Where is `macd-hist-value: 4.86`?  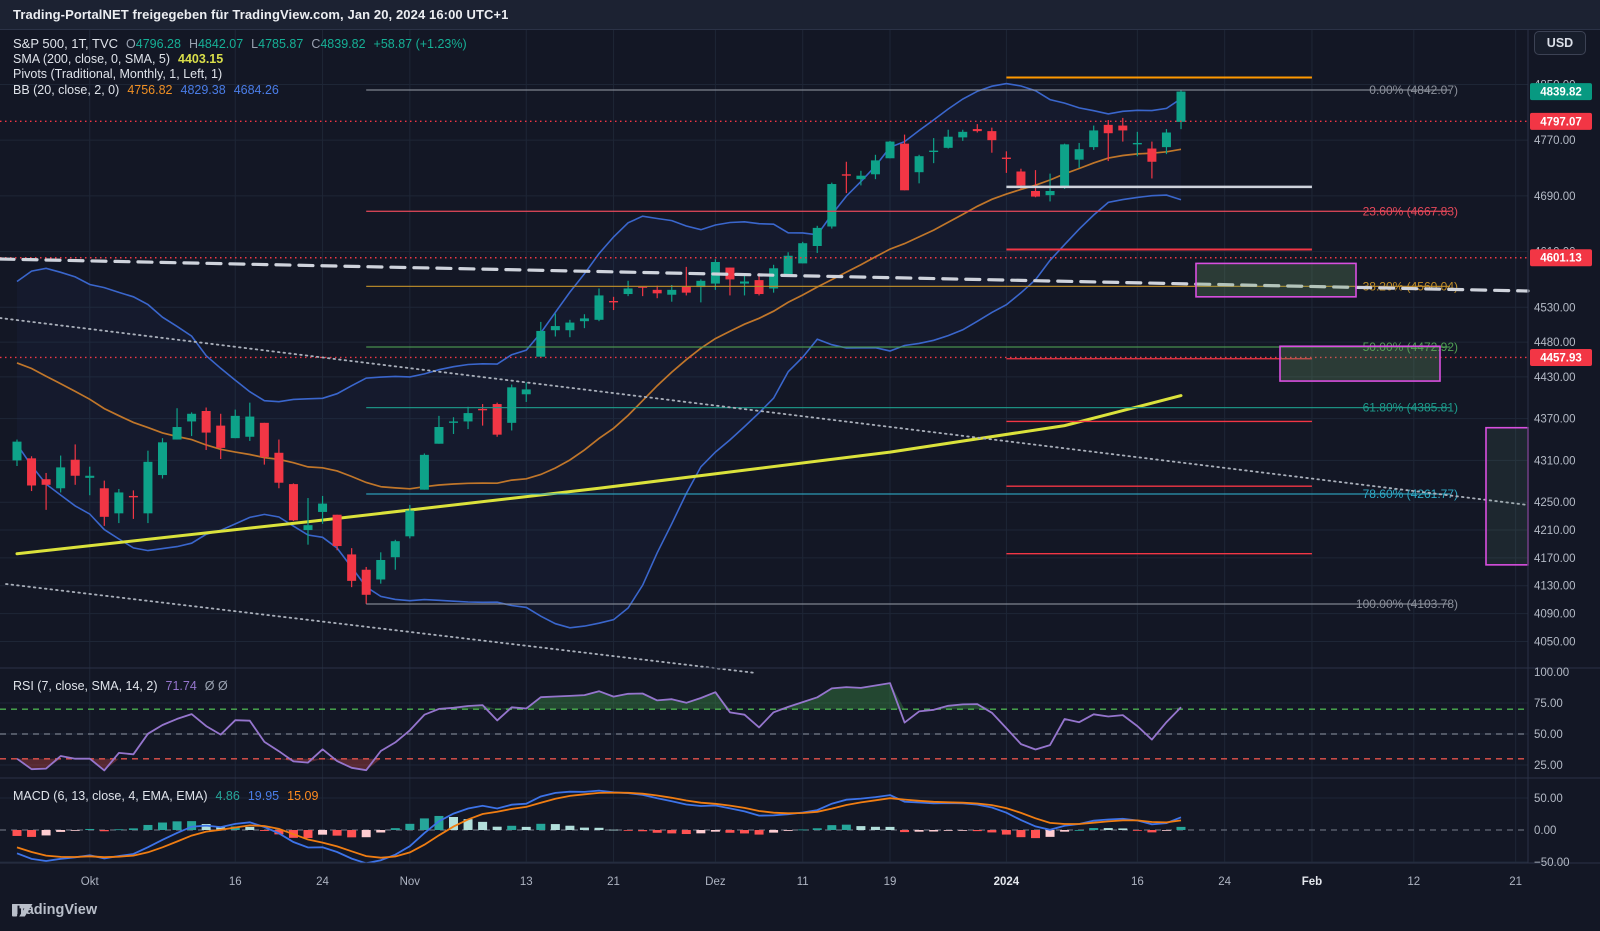 macd-hist-value: 4.86 is located at coordinates (227, 796).